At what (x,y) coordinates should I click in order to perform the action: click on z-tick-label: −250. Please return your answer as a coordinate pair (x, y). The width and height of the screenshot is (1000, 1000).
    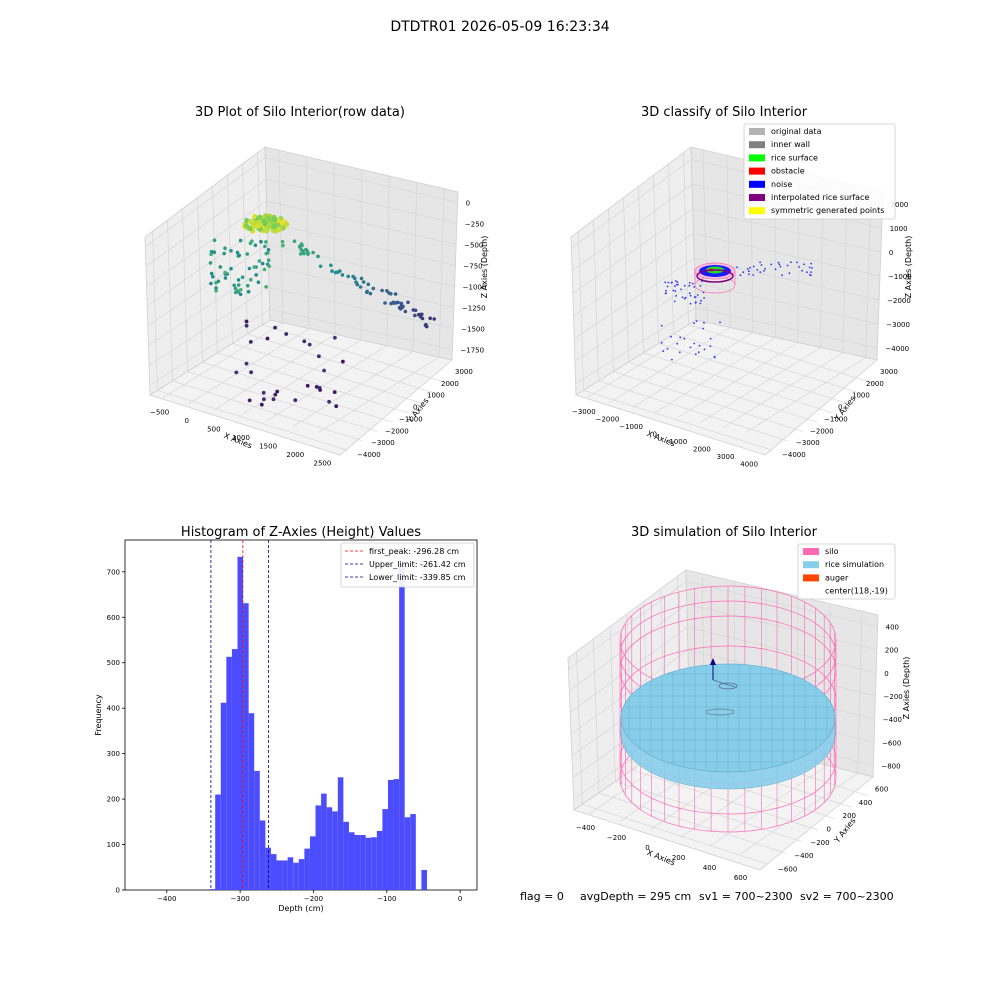
    Looking at the image, I should click on (474, 225).